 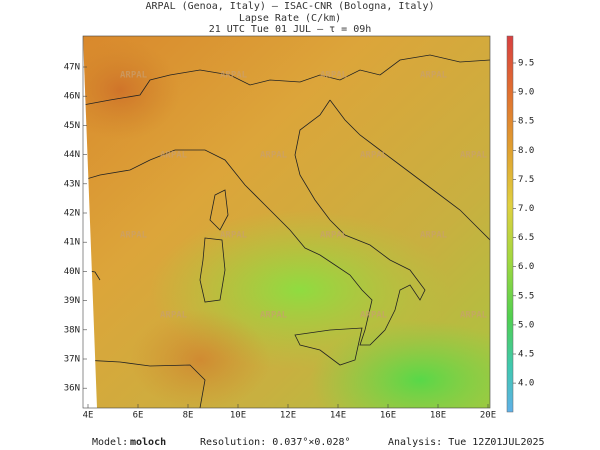 What do you see at coordinates (72, 155) in the screenshot?
I see `lat-label: 44N` at bounding box center [72, 155].